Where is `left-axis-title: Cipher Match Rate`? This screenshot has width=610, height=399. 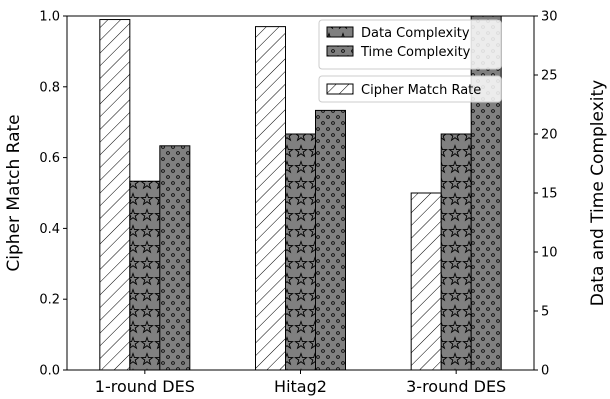
left-axis-title: Cipher Match Rate is located at coordinates (14, 192).